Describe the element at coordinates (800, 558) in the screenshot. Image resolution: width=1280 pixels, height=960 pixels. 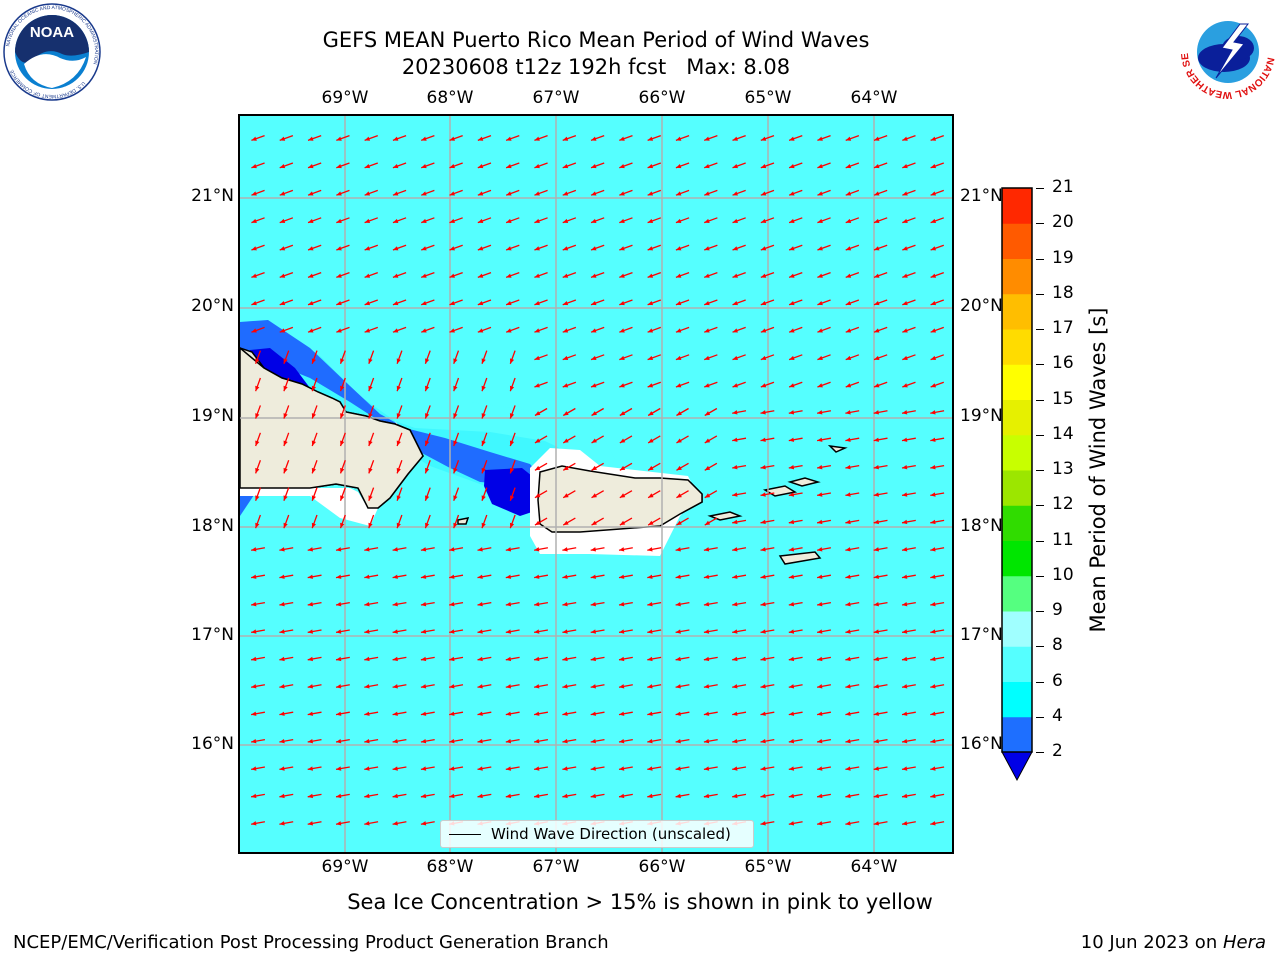
I see `st-croix-island` at that location.